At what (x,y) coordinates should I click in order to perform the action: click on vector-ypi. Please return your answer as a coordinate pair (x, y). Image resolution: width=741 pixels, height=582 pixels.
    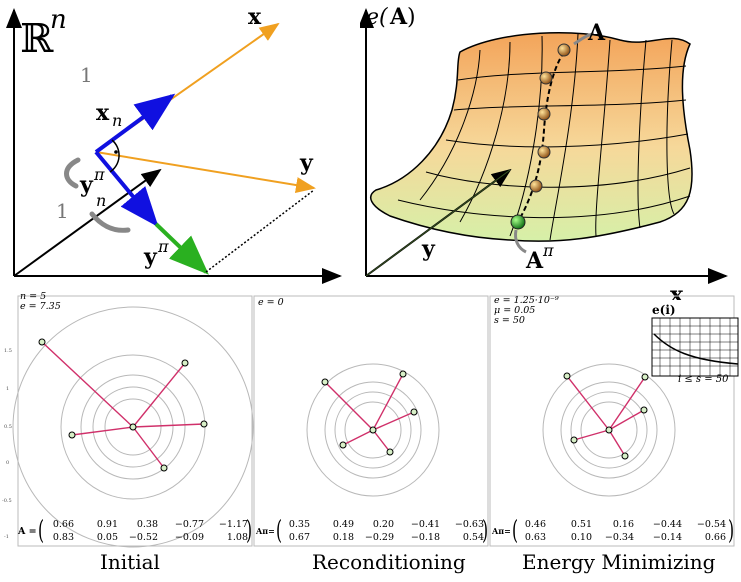
    Looking at the image, I should click on (181, 248).